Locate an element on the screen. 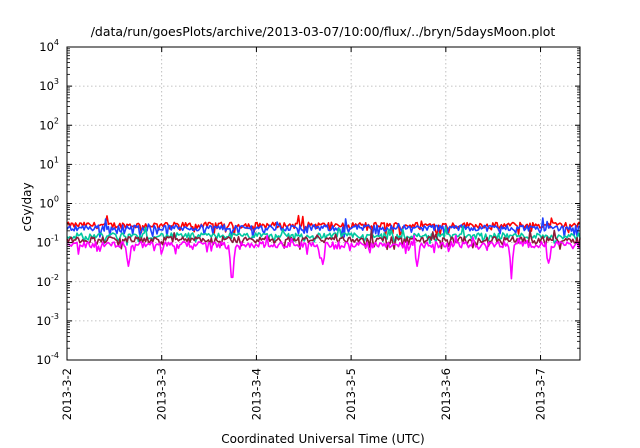 The image size is (640, 448). x-axis-label: Coordinated Universal Time (UTC) is located at coordinates (322, 439).